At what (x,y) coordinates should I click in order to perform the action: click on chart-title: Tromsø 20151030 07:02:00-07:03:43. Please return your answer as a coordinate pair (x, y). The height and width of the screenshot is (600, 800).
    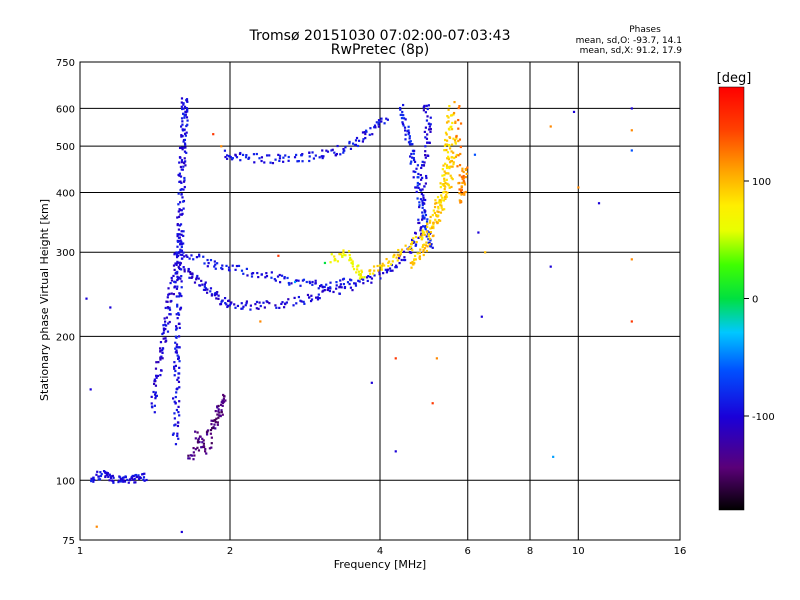
    Looking at the image, I should click on (380, 36).